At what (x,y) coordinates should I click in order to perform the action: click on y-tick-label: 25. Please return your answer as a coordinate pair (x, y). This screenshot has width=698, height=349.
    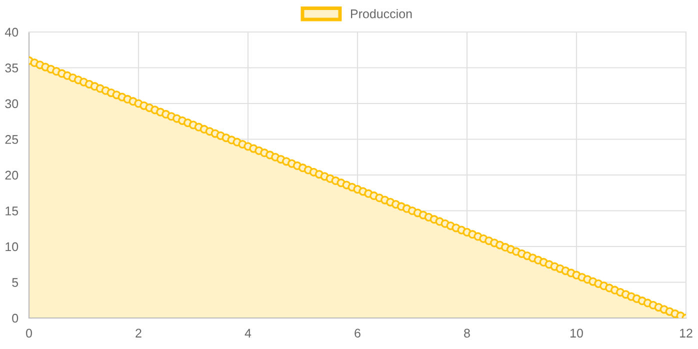
    Looking at the image, I should click on (11, 139).